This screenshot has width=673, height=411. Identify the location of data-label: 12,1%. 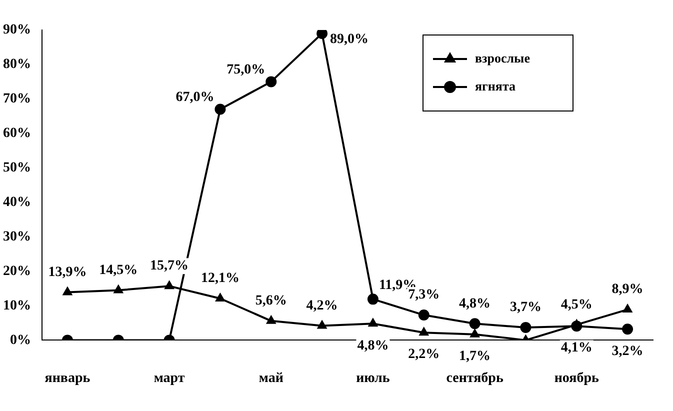
(220, 278).